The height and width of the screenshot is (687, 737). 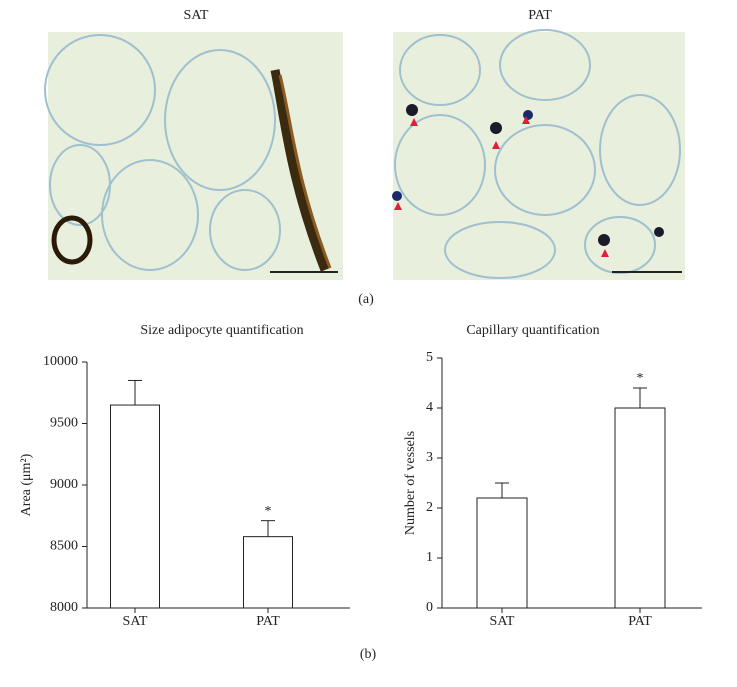 I want to click on y-tick-label: 2, so click(x=429, y=507).